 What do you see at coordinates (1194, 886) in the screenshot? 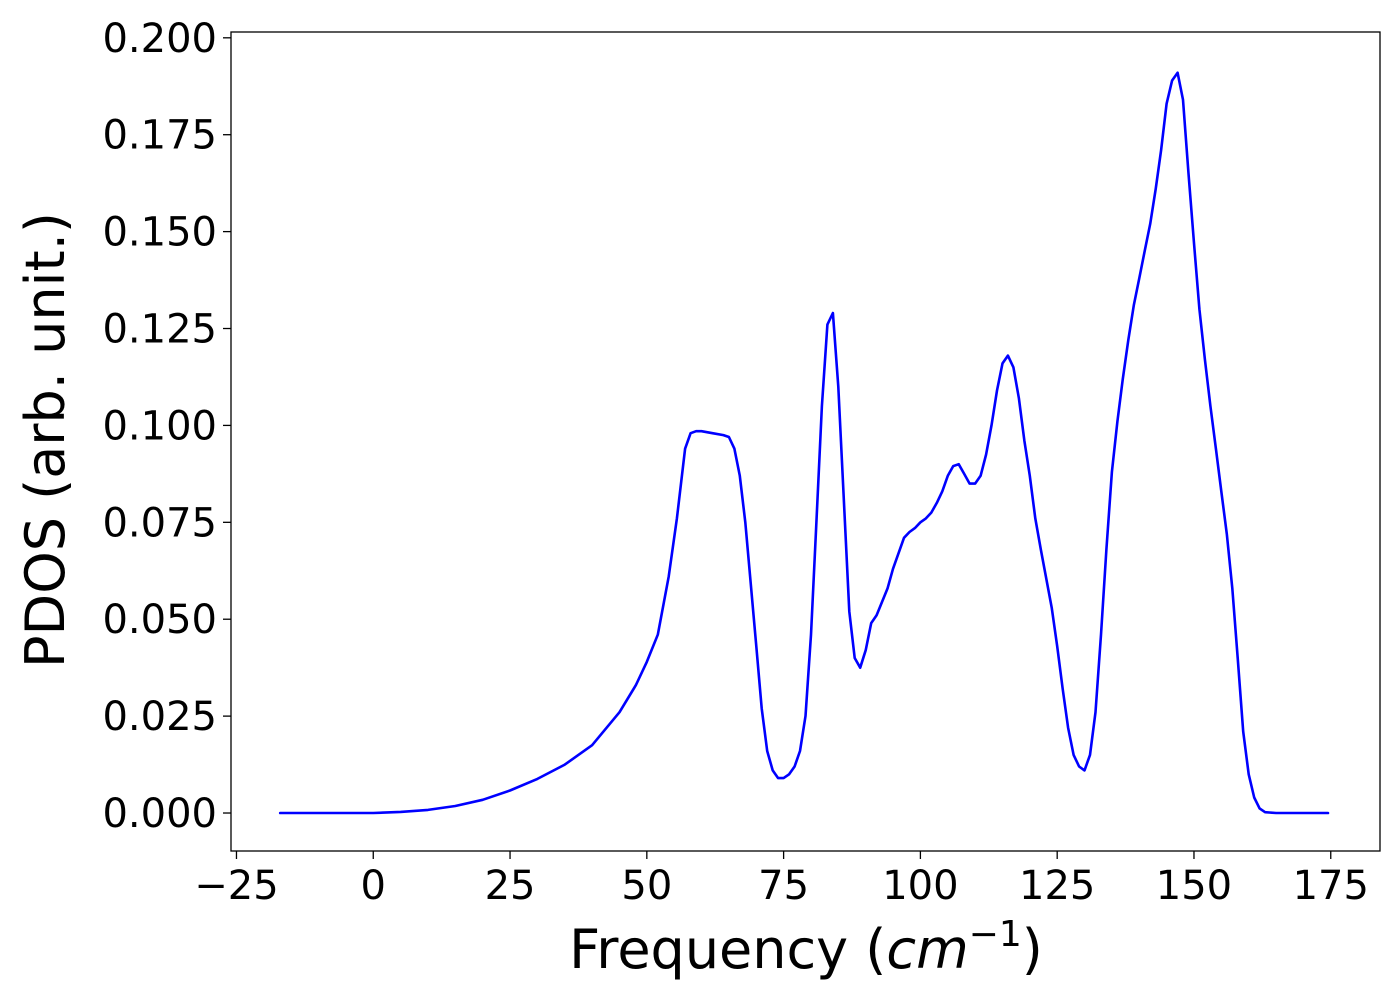
I see `x-tick-label: 150` at bounding box center [1194, 886].